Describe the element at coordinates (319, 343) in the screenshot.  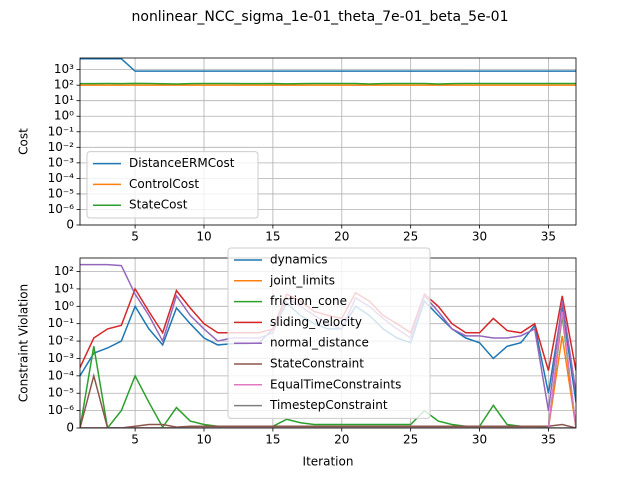
I see `legend-label: normal_distance` at that location.